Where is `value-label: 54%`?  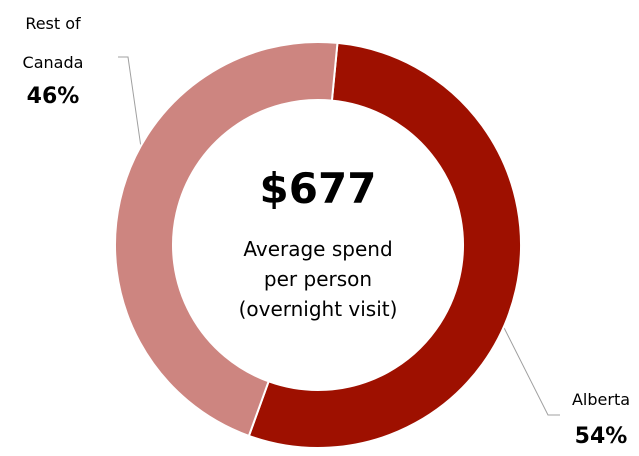 value-label: 54% is located at coordinates (601, 436).